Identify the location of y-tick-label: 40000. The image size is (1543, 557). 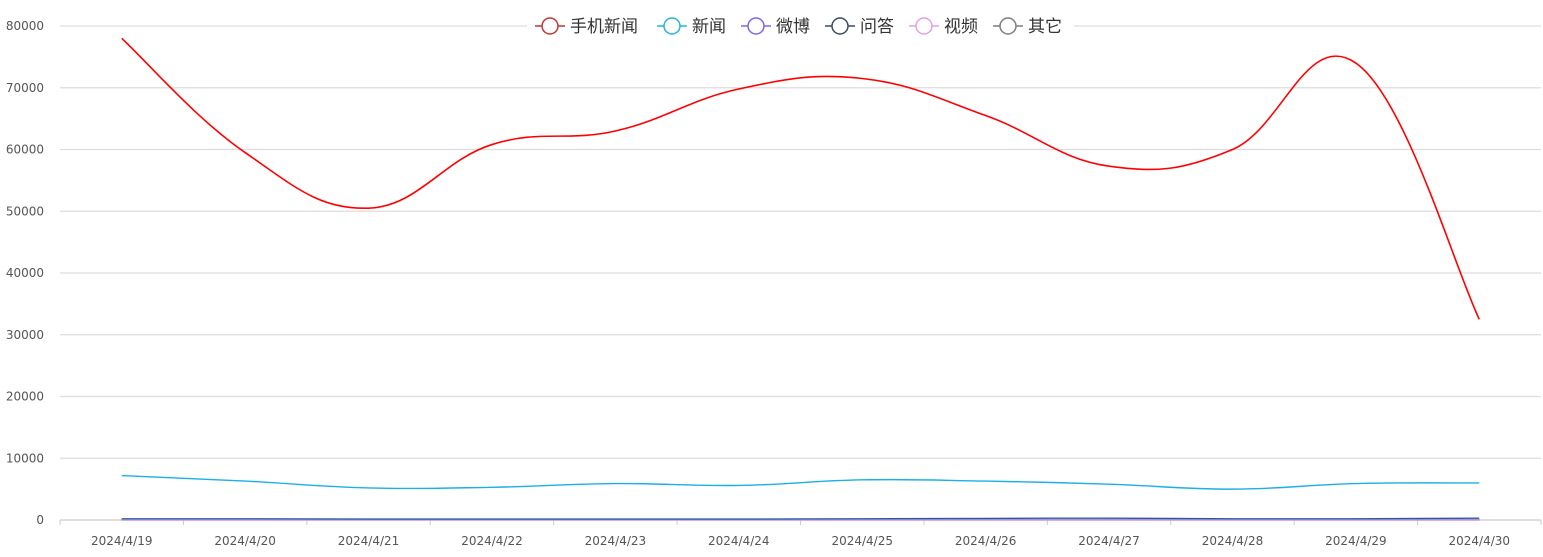
(25, 273).